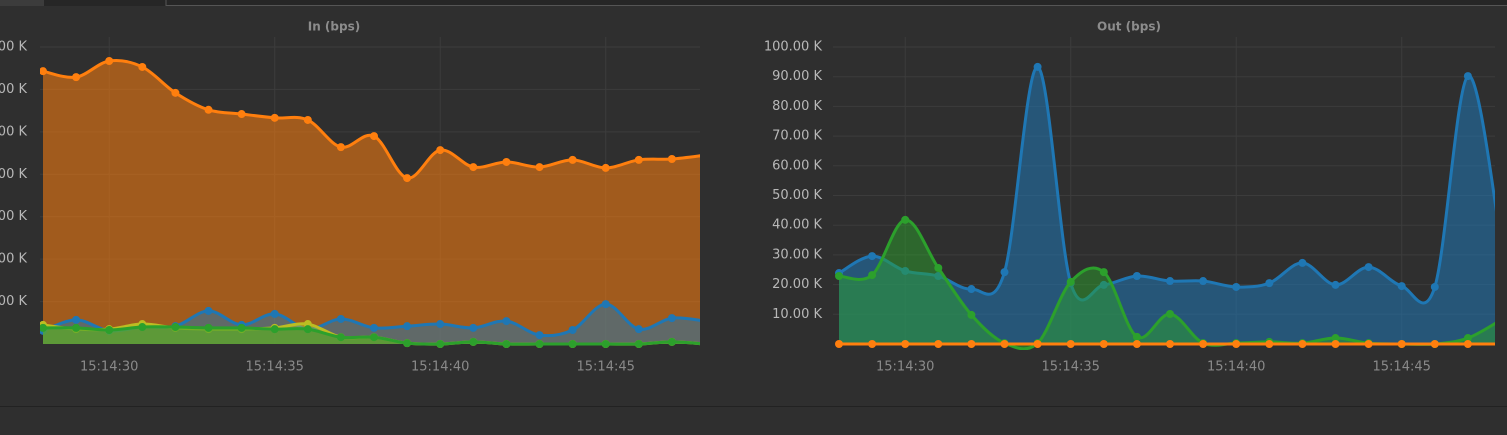 This screenshot has height=435, width=1507. Describe the element at coordinates (440, 367) in the screenshot. I see `x-tick-label: 15:14:40` at that location.